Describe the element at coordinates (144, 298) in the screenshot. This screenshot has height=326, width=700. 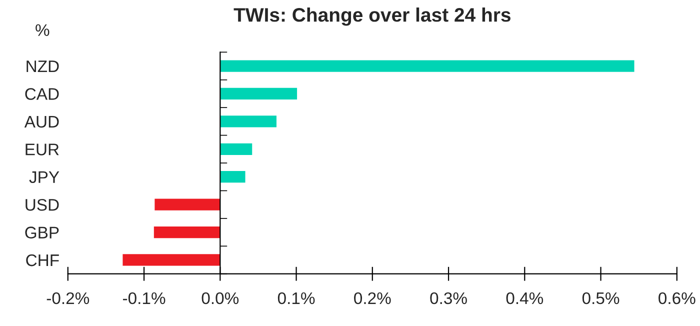
I see `x-tick-label: -0.1%` at that location.